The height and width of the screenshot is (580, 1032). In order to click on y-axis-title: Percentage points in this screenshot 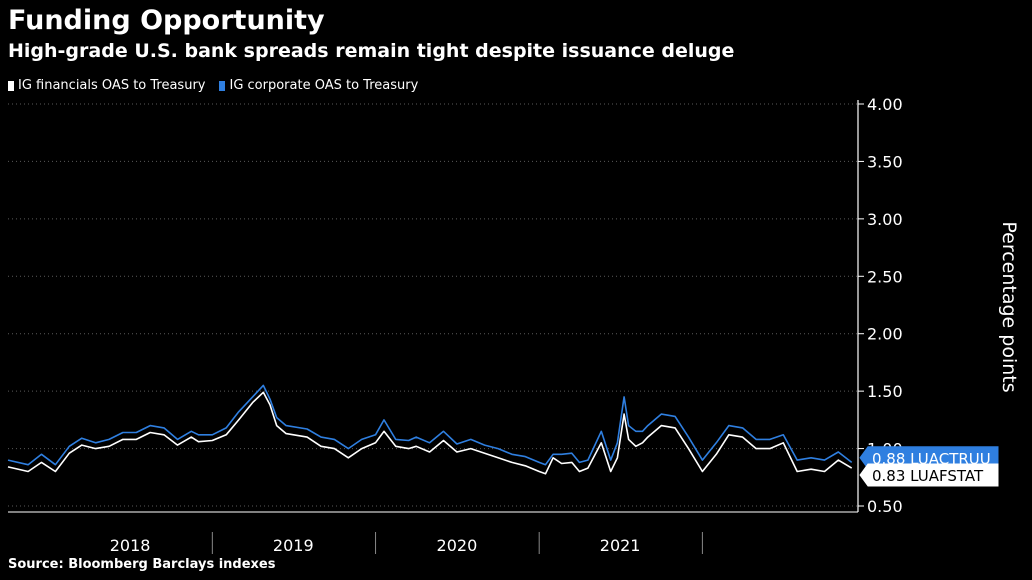, I will do `click(1009, 306)`.